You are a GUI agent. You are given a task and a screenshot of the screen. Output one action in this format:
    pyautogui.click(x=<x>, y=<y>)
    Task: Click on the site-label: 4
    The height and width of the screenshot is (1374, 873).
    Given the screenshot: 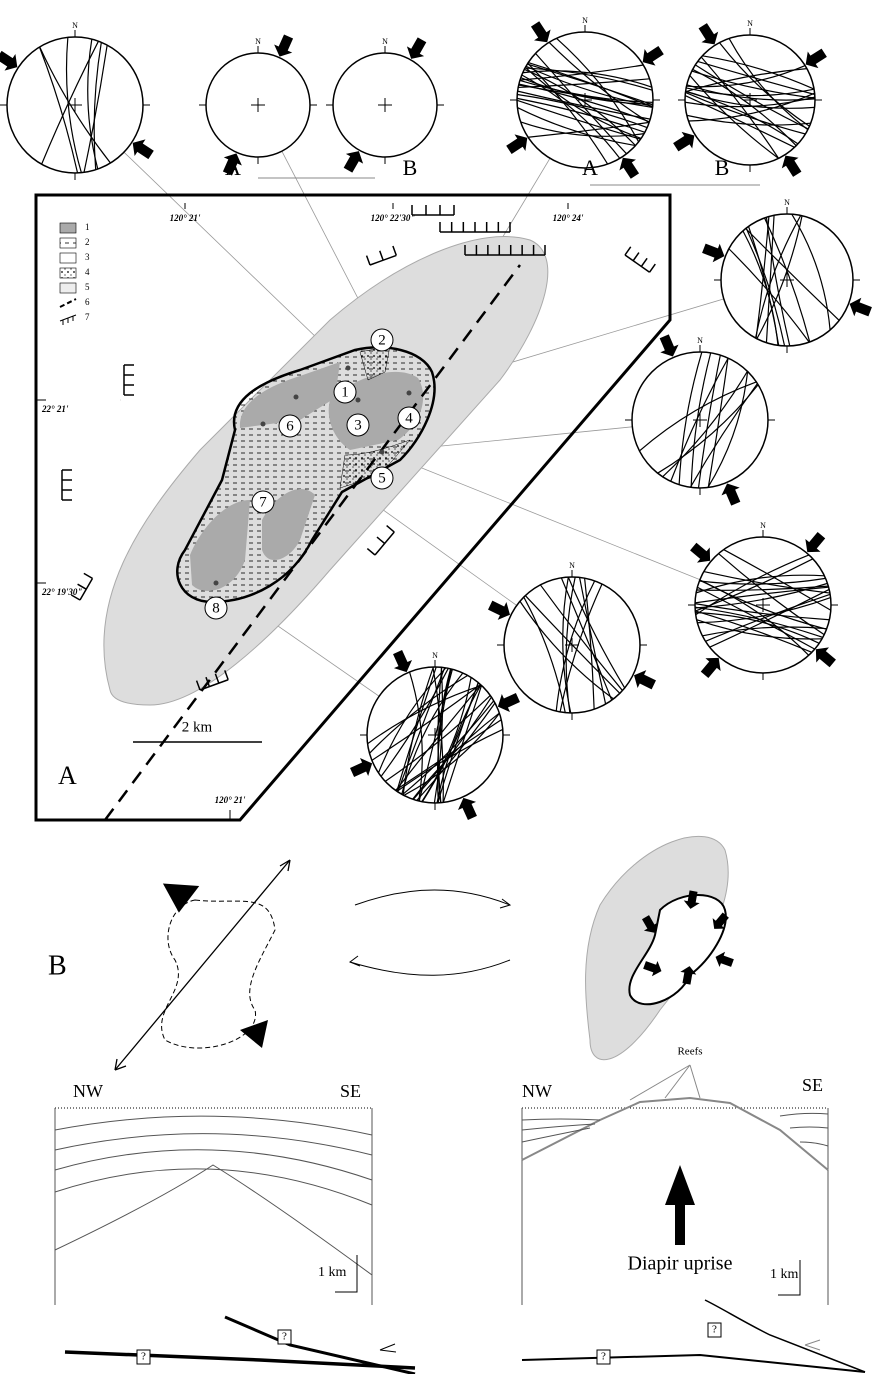 What is the action you would take?
    pyautogui.click(x=409, y=418)
    